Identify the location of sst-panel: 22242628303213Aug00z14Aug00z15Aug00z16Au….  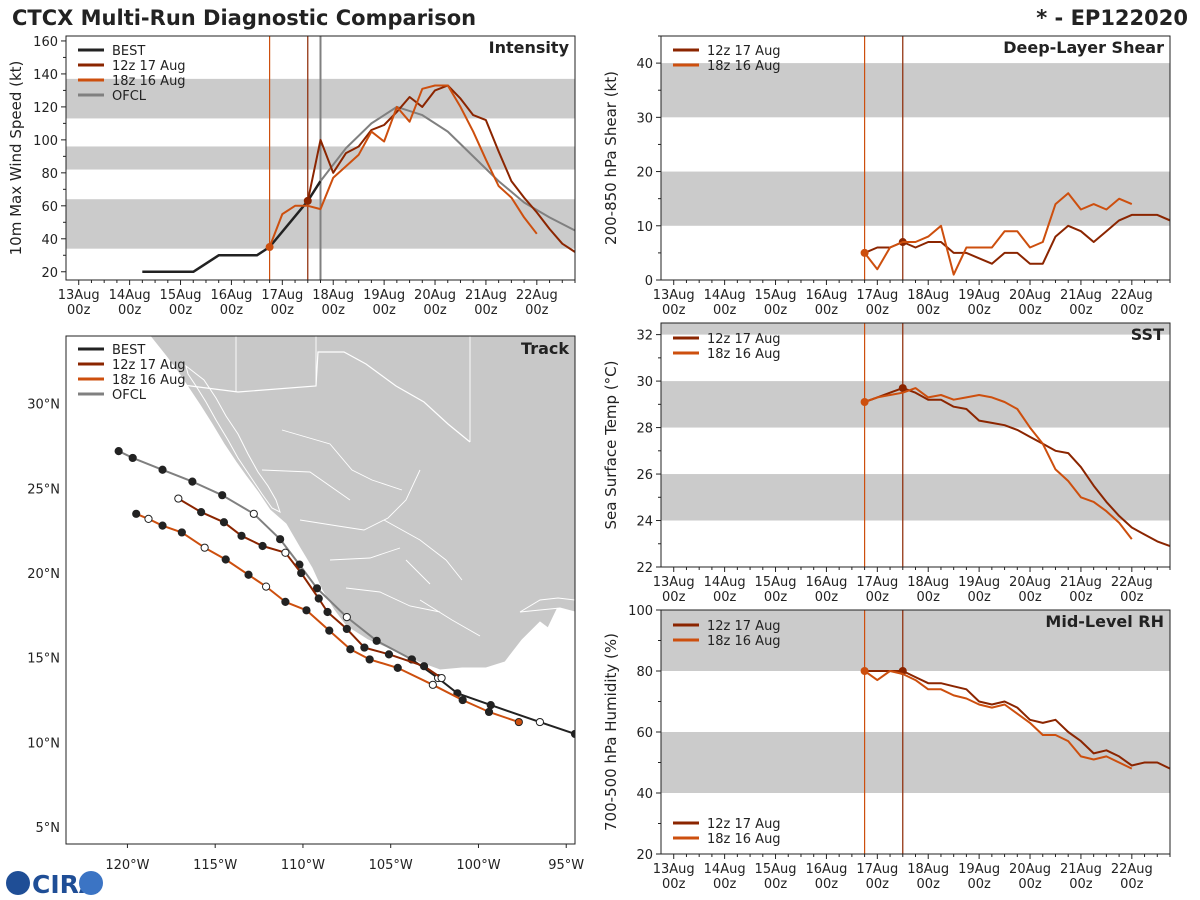
(886, 463).